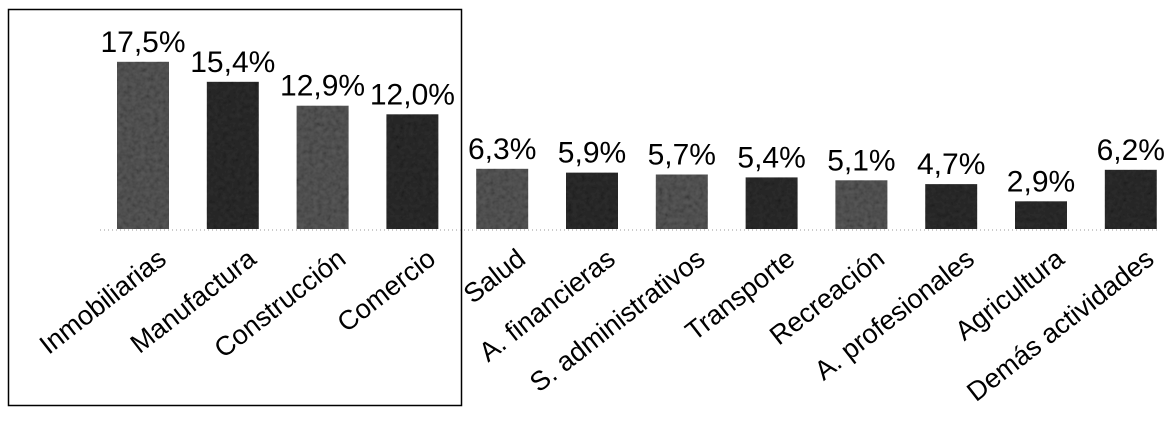 The image size is (1165, 428). I want to click on category-label-4: Salud, so click(494, 276).